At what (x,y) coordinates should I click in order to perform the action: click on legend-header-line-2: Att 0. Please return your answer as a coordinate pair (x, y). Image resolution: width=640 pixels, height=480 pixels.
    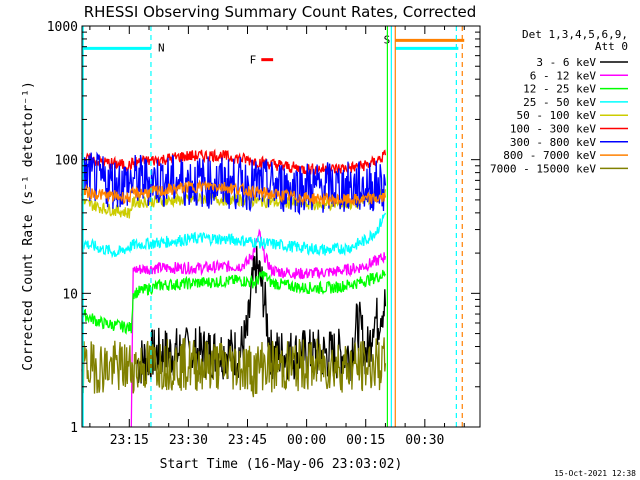
    Looking at the image, I should click on (611, 46).